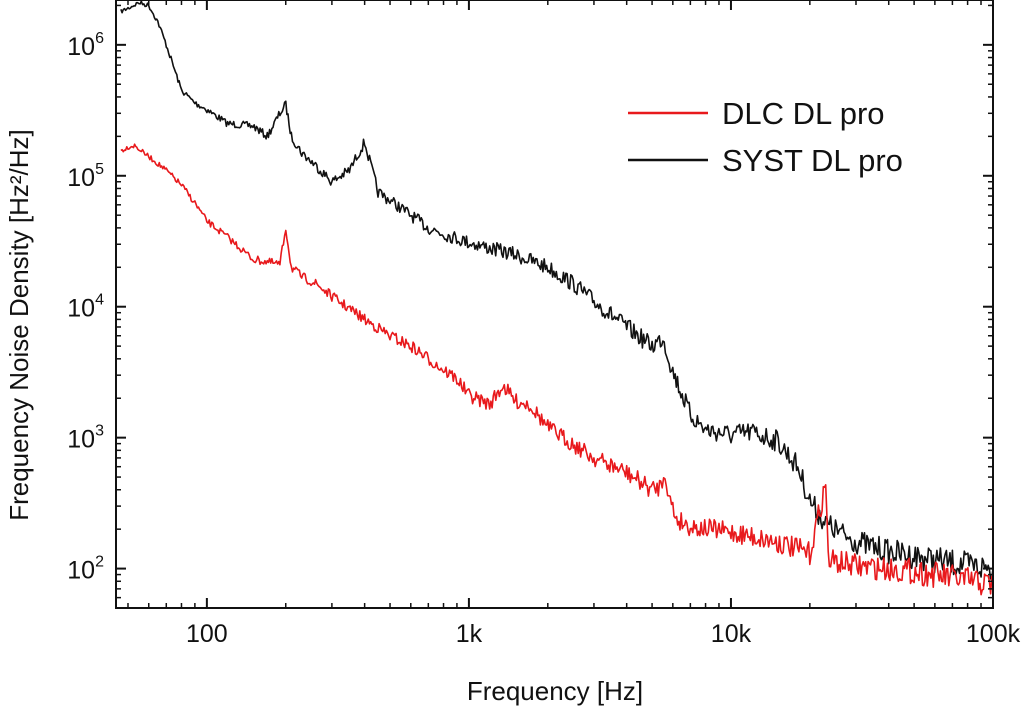 The image size is (1024, 716). What do you see at coordinates (19, 325) in the screenshot?
I see `y-axis-title: Frequency Noise Density [Hz²/Hz]` at bounding box center [19, 325].